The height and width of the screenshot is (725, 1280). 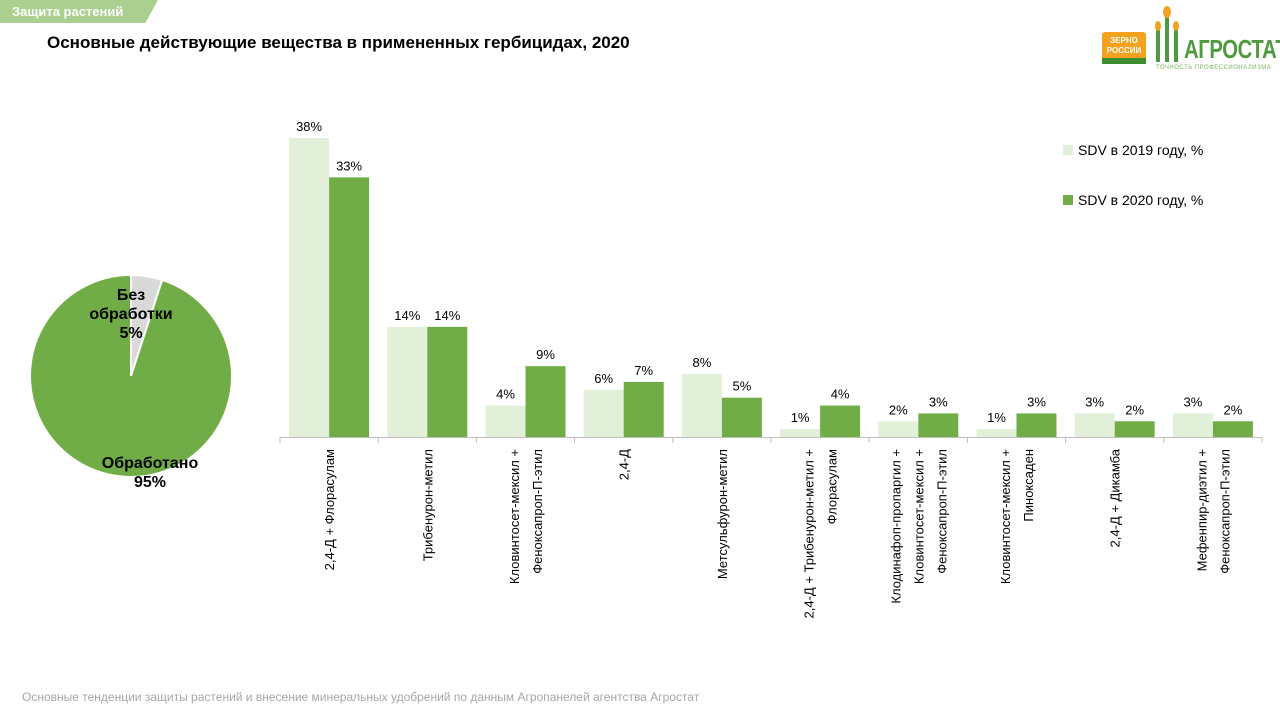 What do you see at coordinates (1232, 49) in the screenshot?
I see `agrostat-brand: АГРОСТАТ` at bounding box center [1232, 49].